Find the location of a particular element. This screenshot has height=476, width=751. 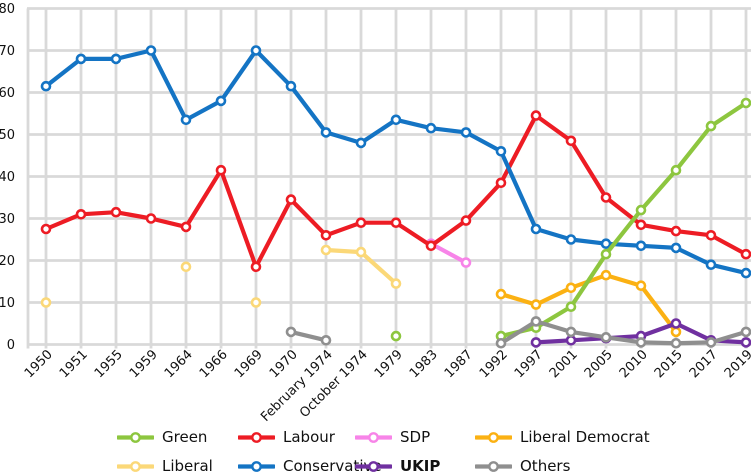

y-tick-label: 60 is located at coordinates (7, 93).